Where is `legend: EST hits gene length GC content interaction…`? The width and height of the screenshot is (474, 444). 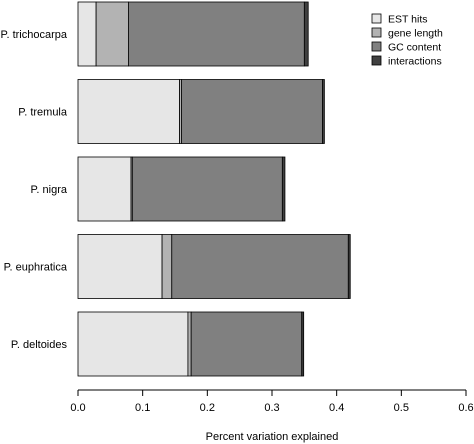
legend: EST hits gene length GC content interaction… is located at coordinates (407, 40).